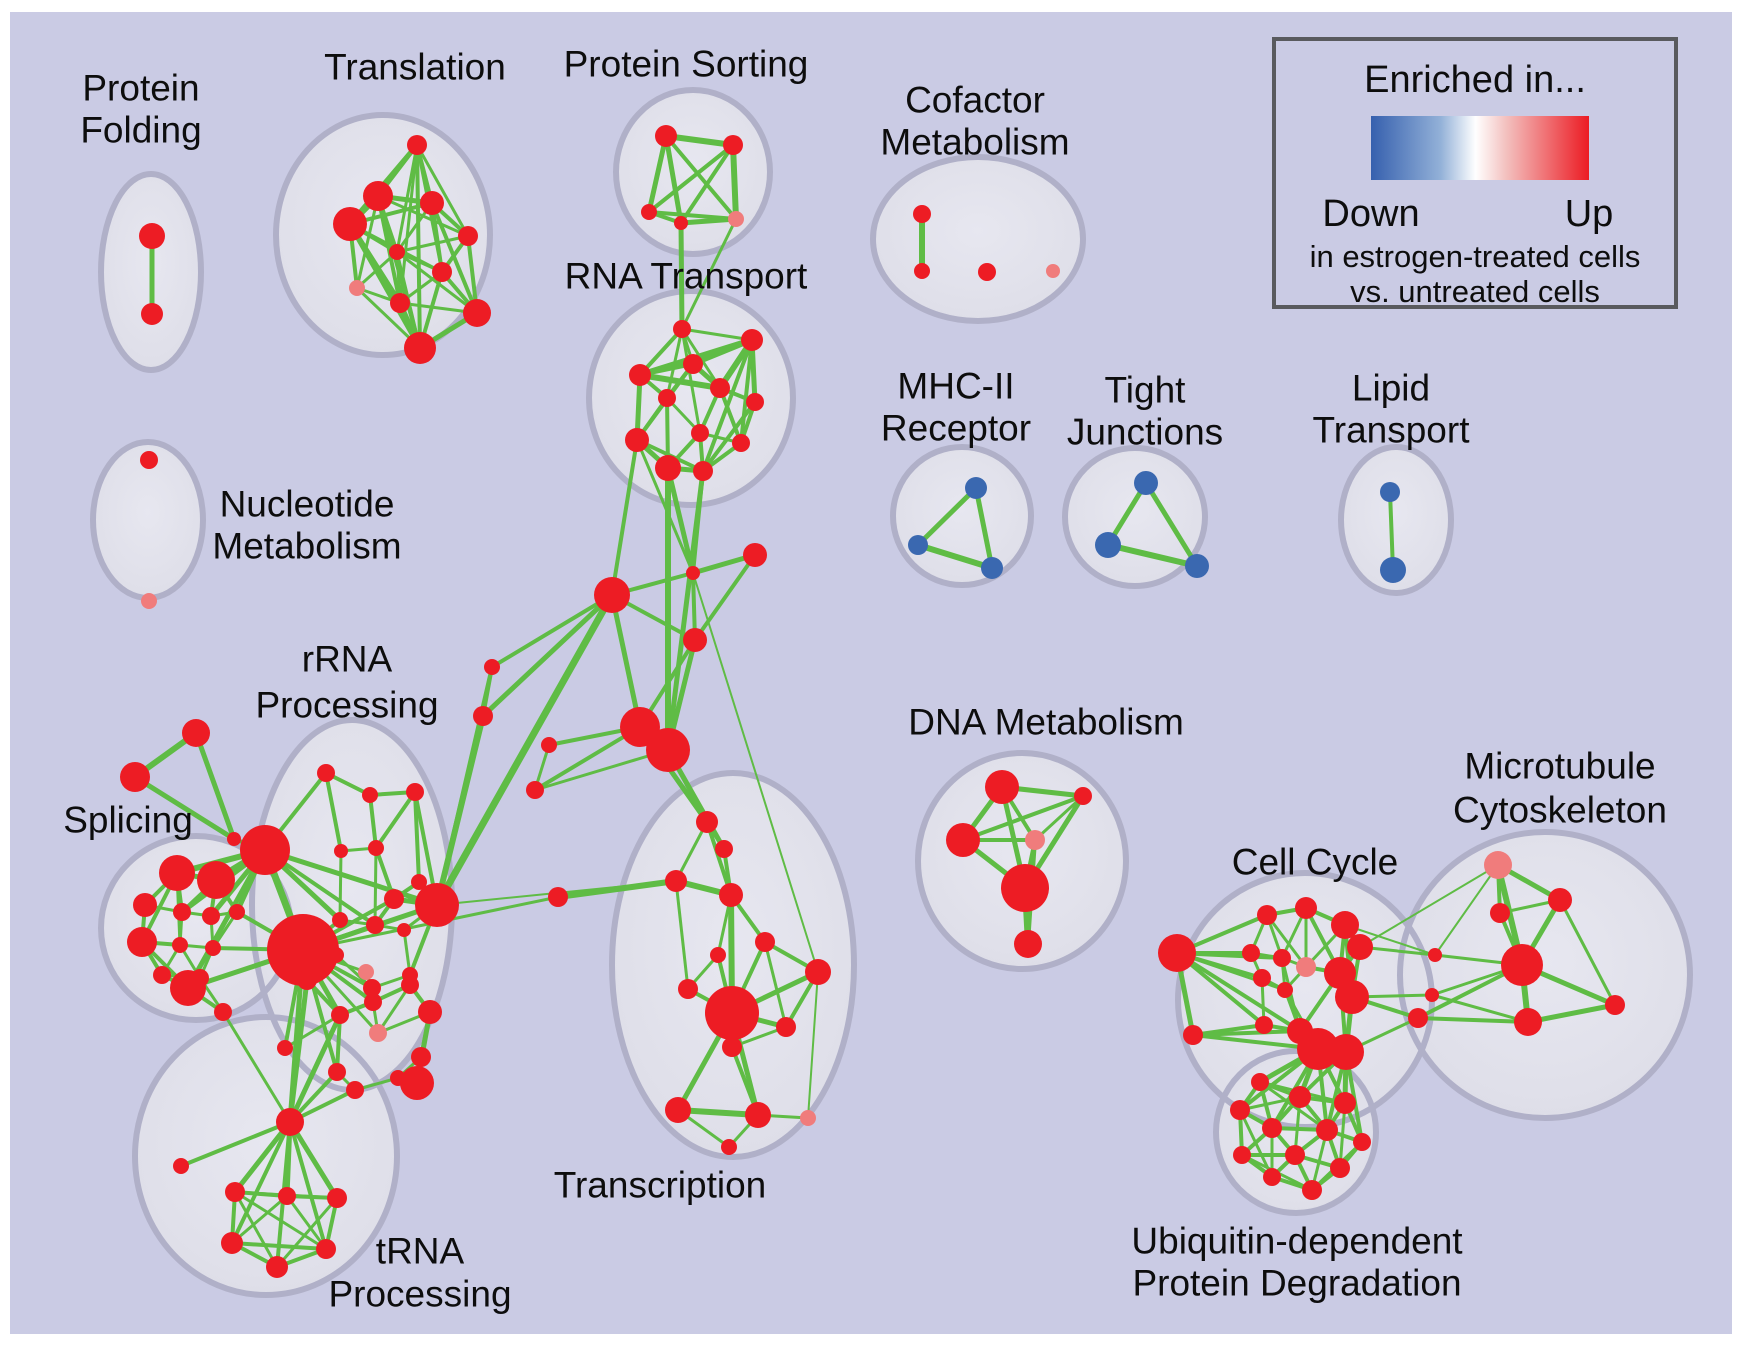 This screenshot has height=1360, width=1750. Describe the element at coordinates (1435, 955) in the screenshot. I see `gene-set-node-w1` at that location.